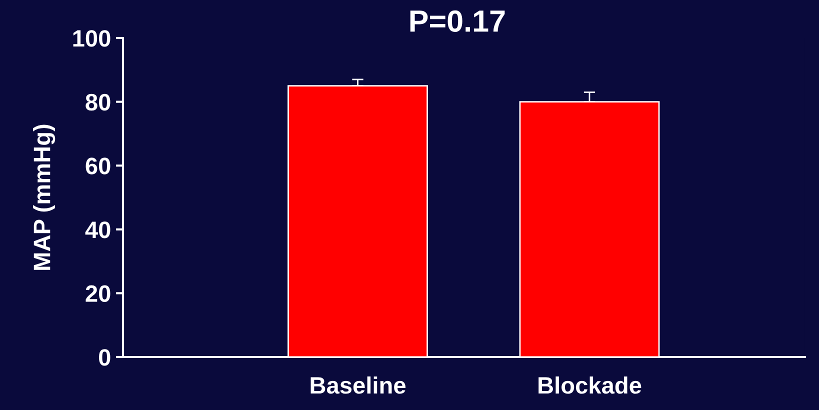 This screenshot has height=410, width=819. What do you see at coordinates (104, 357) in the screenshot?
I see `y-tick-label: 0` at bounding box center [104, 357].